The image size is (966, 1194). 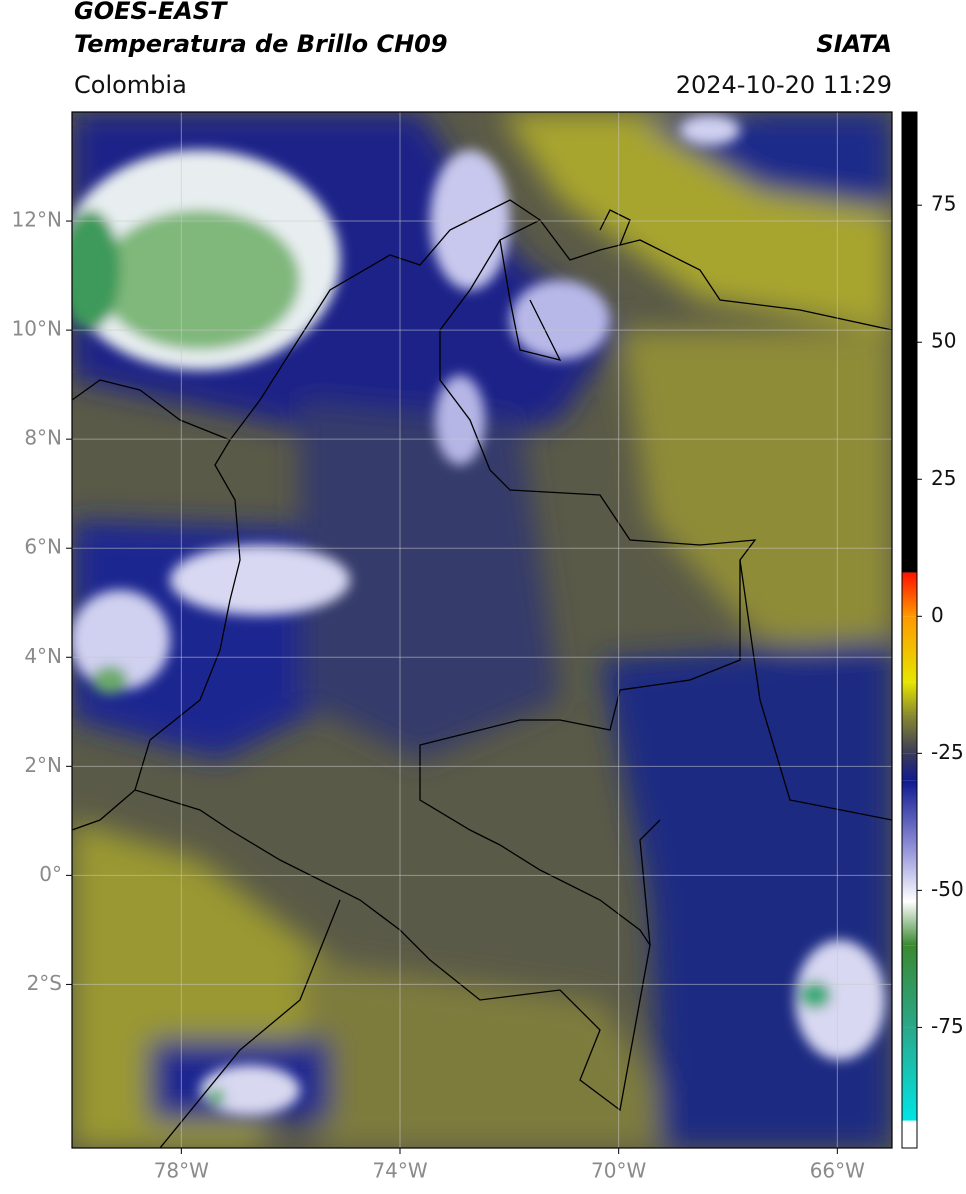 What do you see at coordinates (261, 44) in the screenshot?
I see `subtitle: Temperatura de Brillo CH09` at bounding box center [261, 44].